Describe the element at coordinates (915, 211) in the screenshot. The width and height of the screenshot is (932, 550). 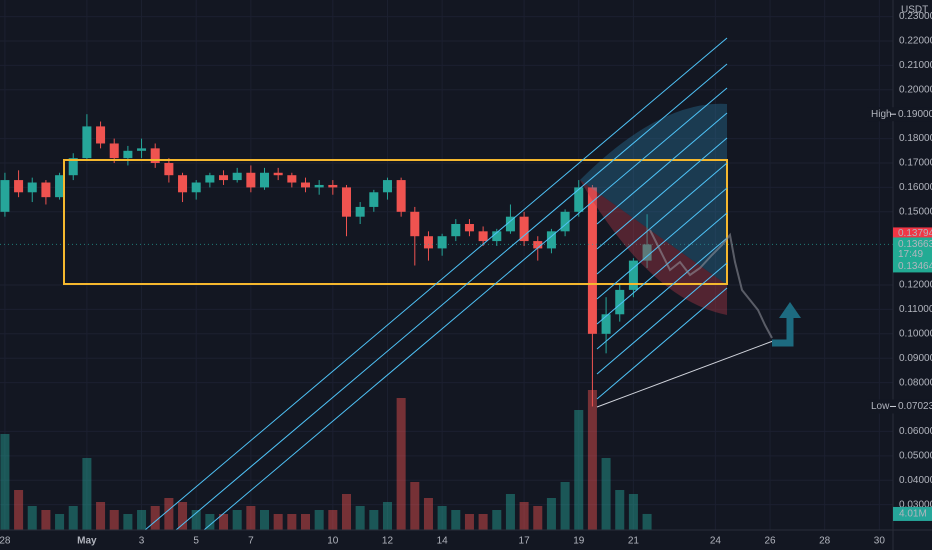
I see `y-tick-label: 0.15000` at that location.